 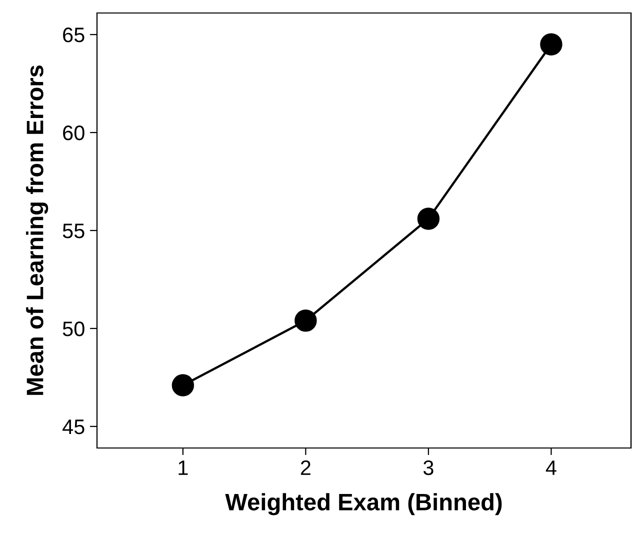 What do you see at coordinates (428, 468) in the screenshot?
I see `x-tick-label: 3` at bounding box center [428, 468].